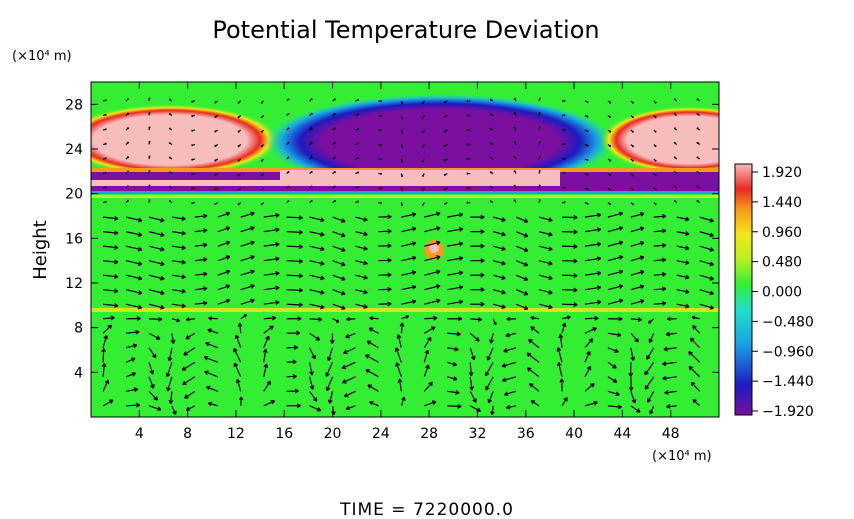  What do you see at coordinates (42, 56) in the screenshot?
I see `y-unit-label: (×10⁴ m)` at bounding box center [42, 56].